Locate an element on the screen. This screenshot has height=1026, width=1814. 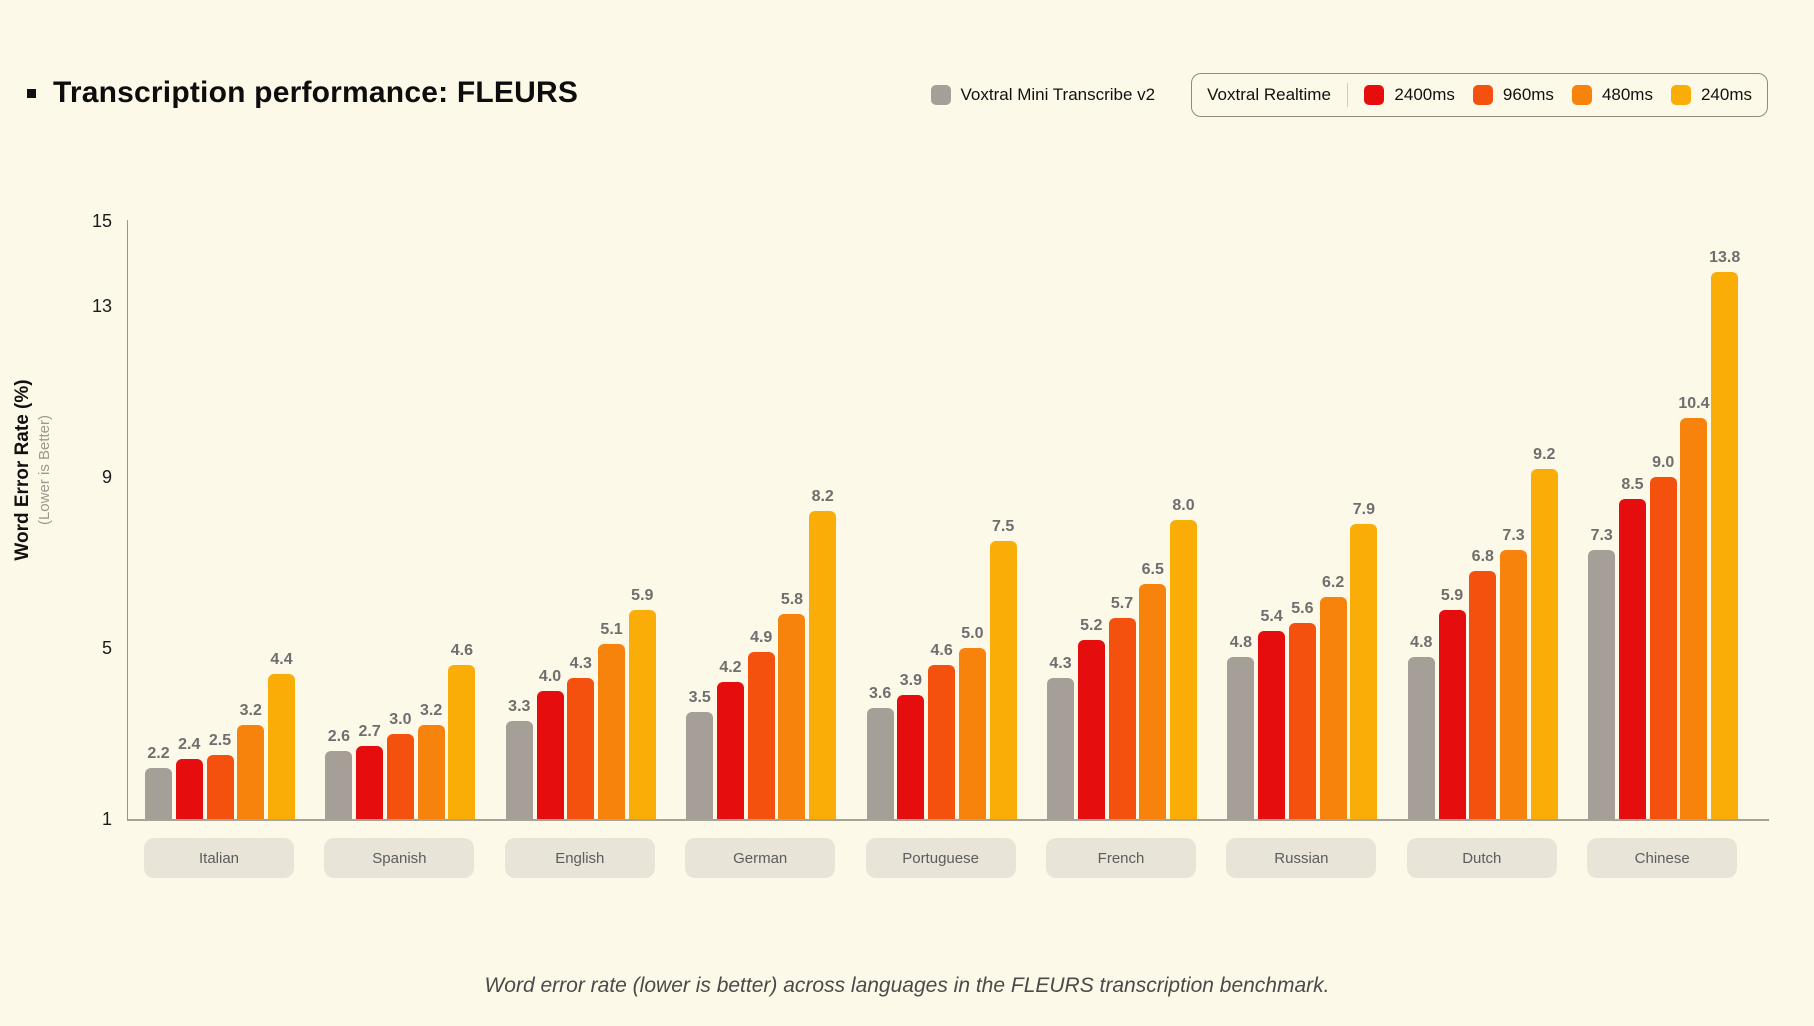
bar-240ms-french: 8.0 is located at coordinates (1183, 658).